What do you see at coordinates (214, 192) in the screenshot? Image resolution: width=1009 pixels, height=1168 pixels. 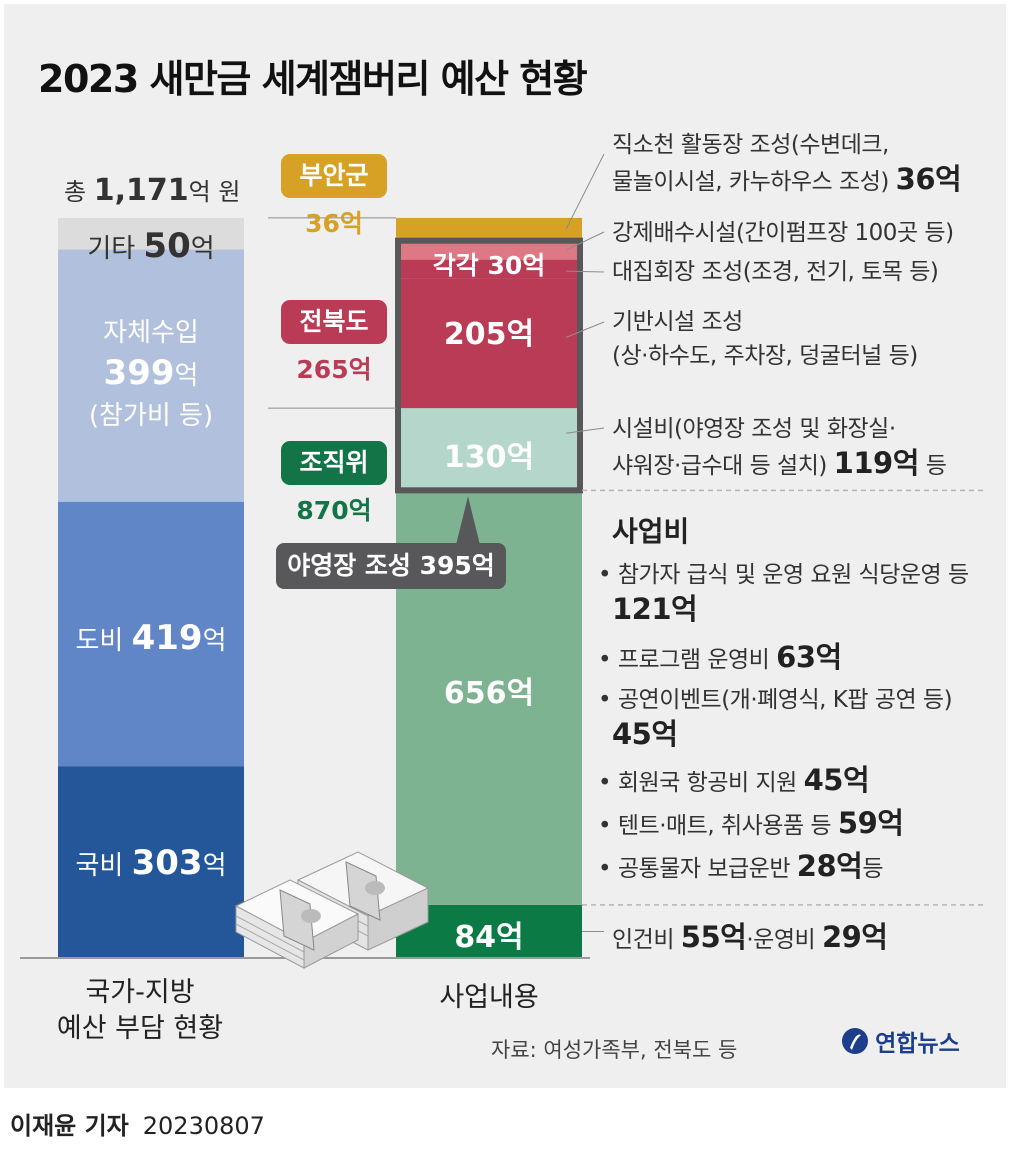 I see `total-unit: 억 원` at bounding box center [214, 192].